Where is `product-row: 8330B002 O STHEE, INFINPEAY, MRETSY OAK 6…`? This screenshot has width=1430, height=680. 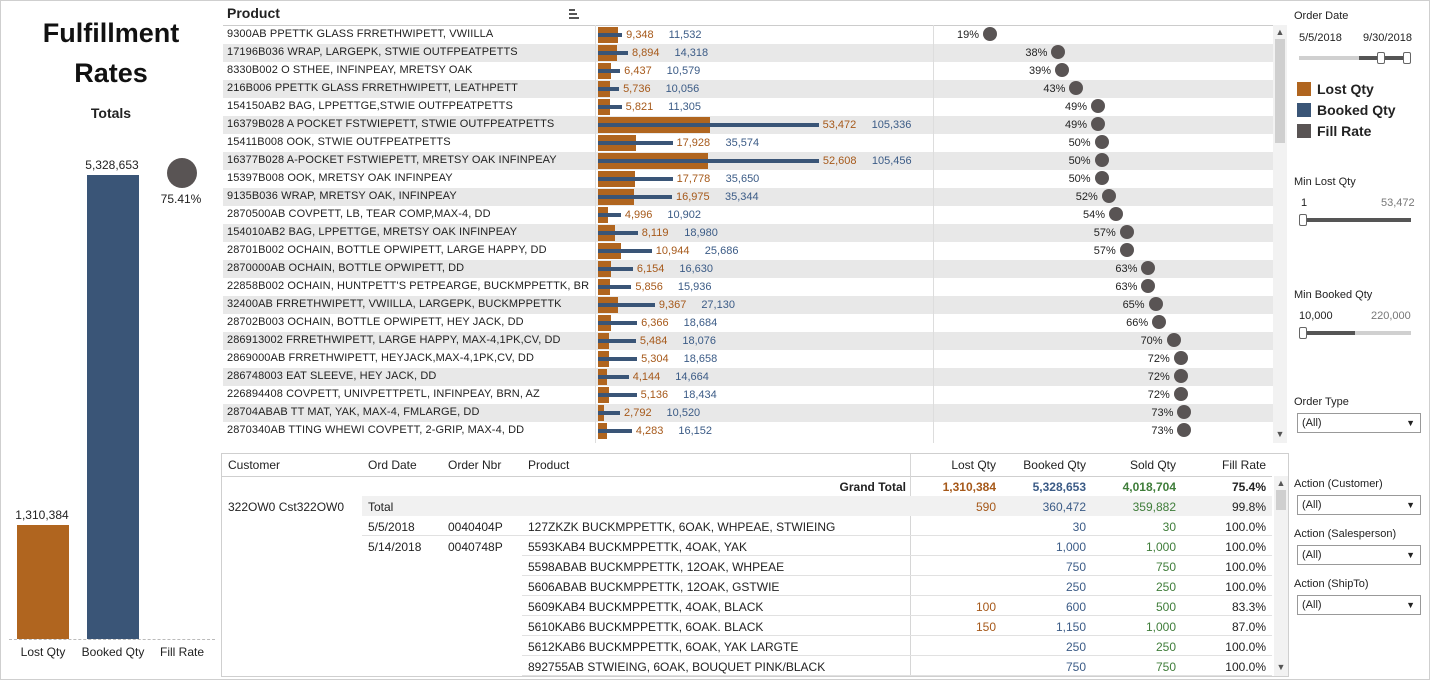 product-row: 8330B002 O STHEE, INFINPEAY, MRETSY OAK 6… is located at coordinates (748, 71).